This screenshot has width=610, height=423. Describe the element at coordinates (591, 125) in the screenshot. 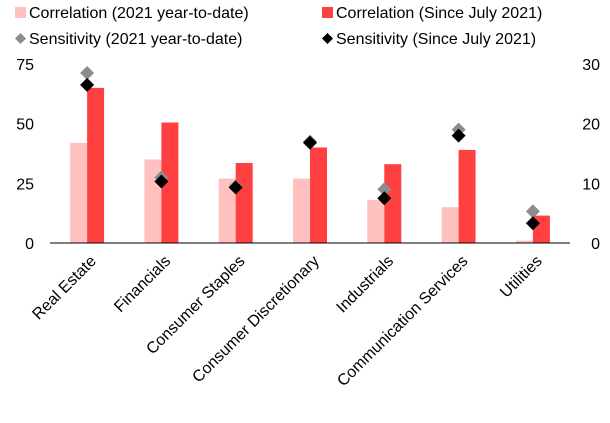

I see `right-tick-label: 20` at that location.